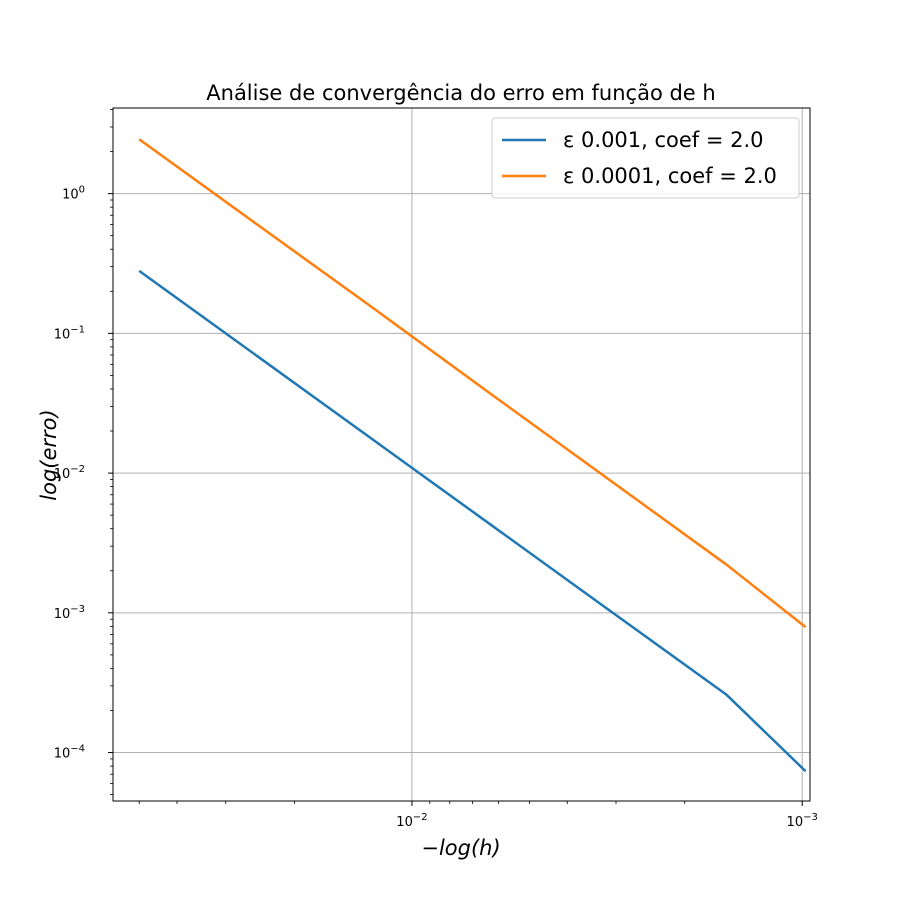 This screenshot has width=900, height=900. Describe the element at coordinates (670, 176) in the screenshot. I see `legend-label-series-2: ε 0.0001, coef = 2.0` at that location.